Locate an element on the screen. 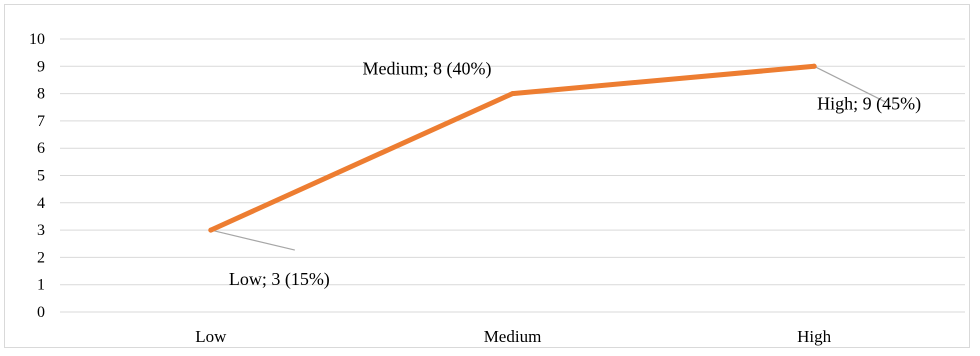 The height and width of the screenshot is (356, 980). y-tick-label: 1 is located at coordinates (41, 285).